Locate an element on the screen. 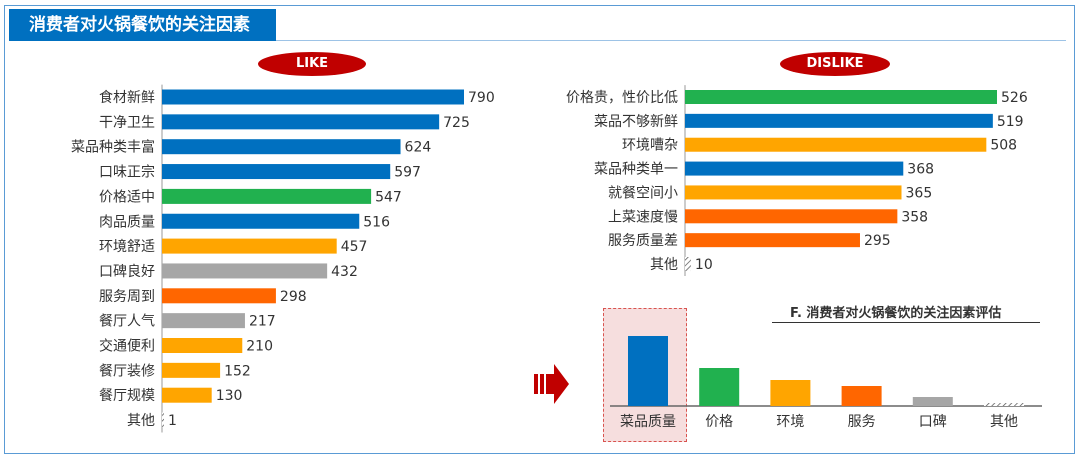  like-value-label: 298 is located at coordinates (293, 297).